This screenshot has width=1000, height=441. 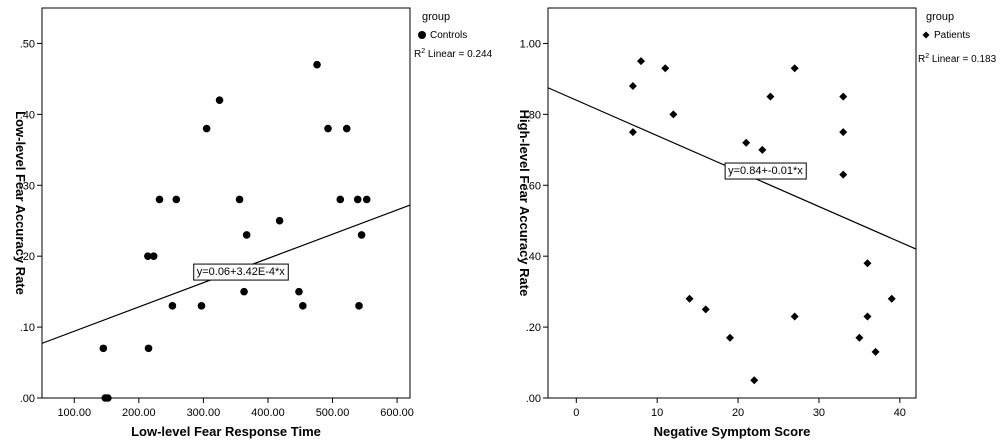 I want to click on legend-r2-label: R2 Linear = 0.183, so click(x=957, y=59).